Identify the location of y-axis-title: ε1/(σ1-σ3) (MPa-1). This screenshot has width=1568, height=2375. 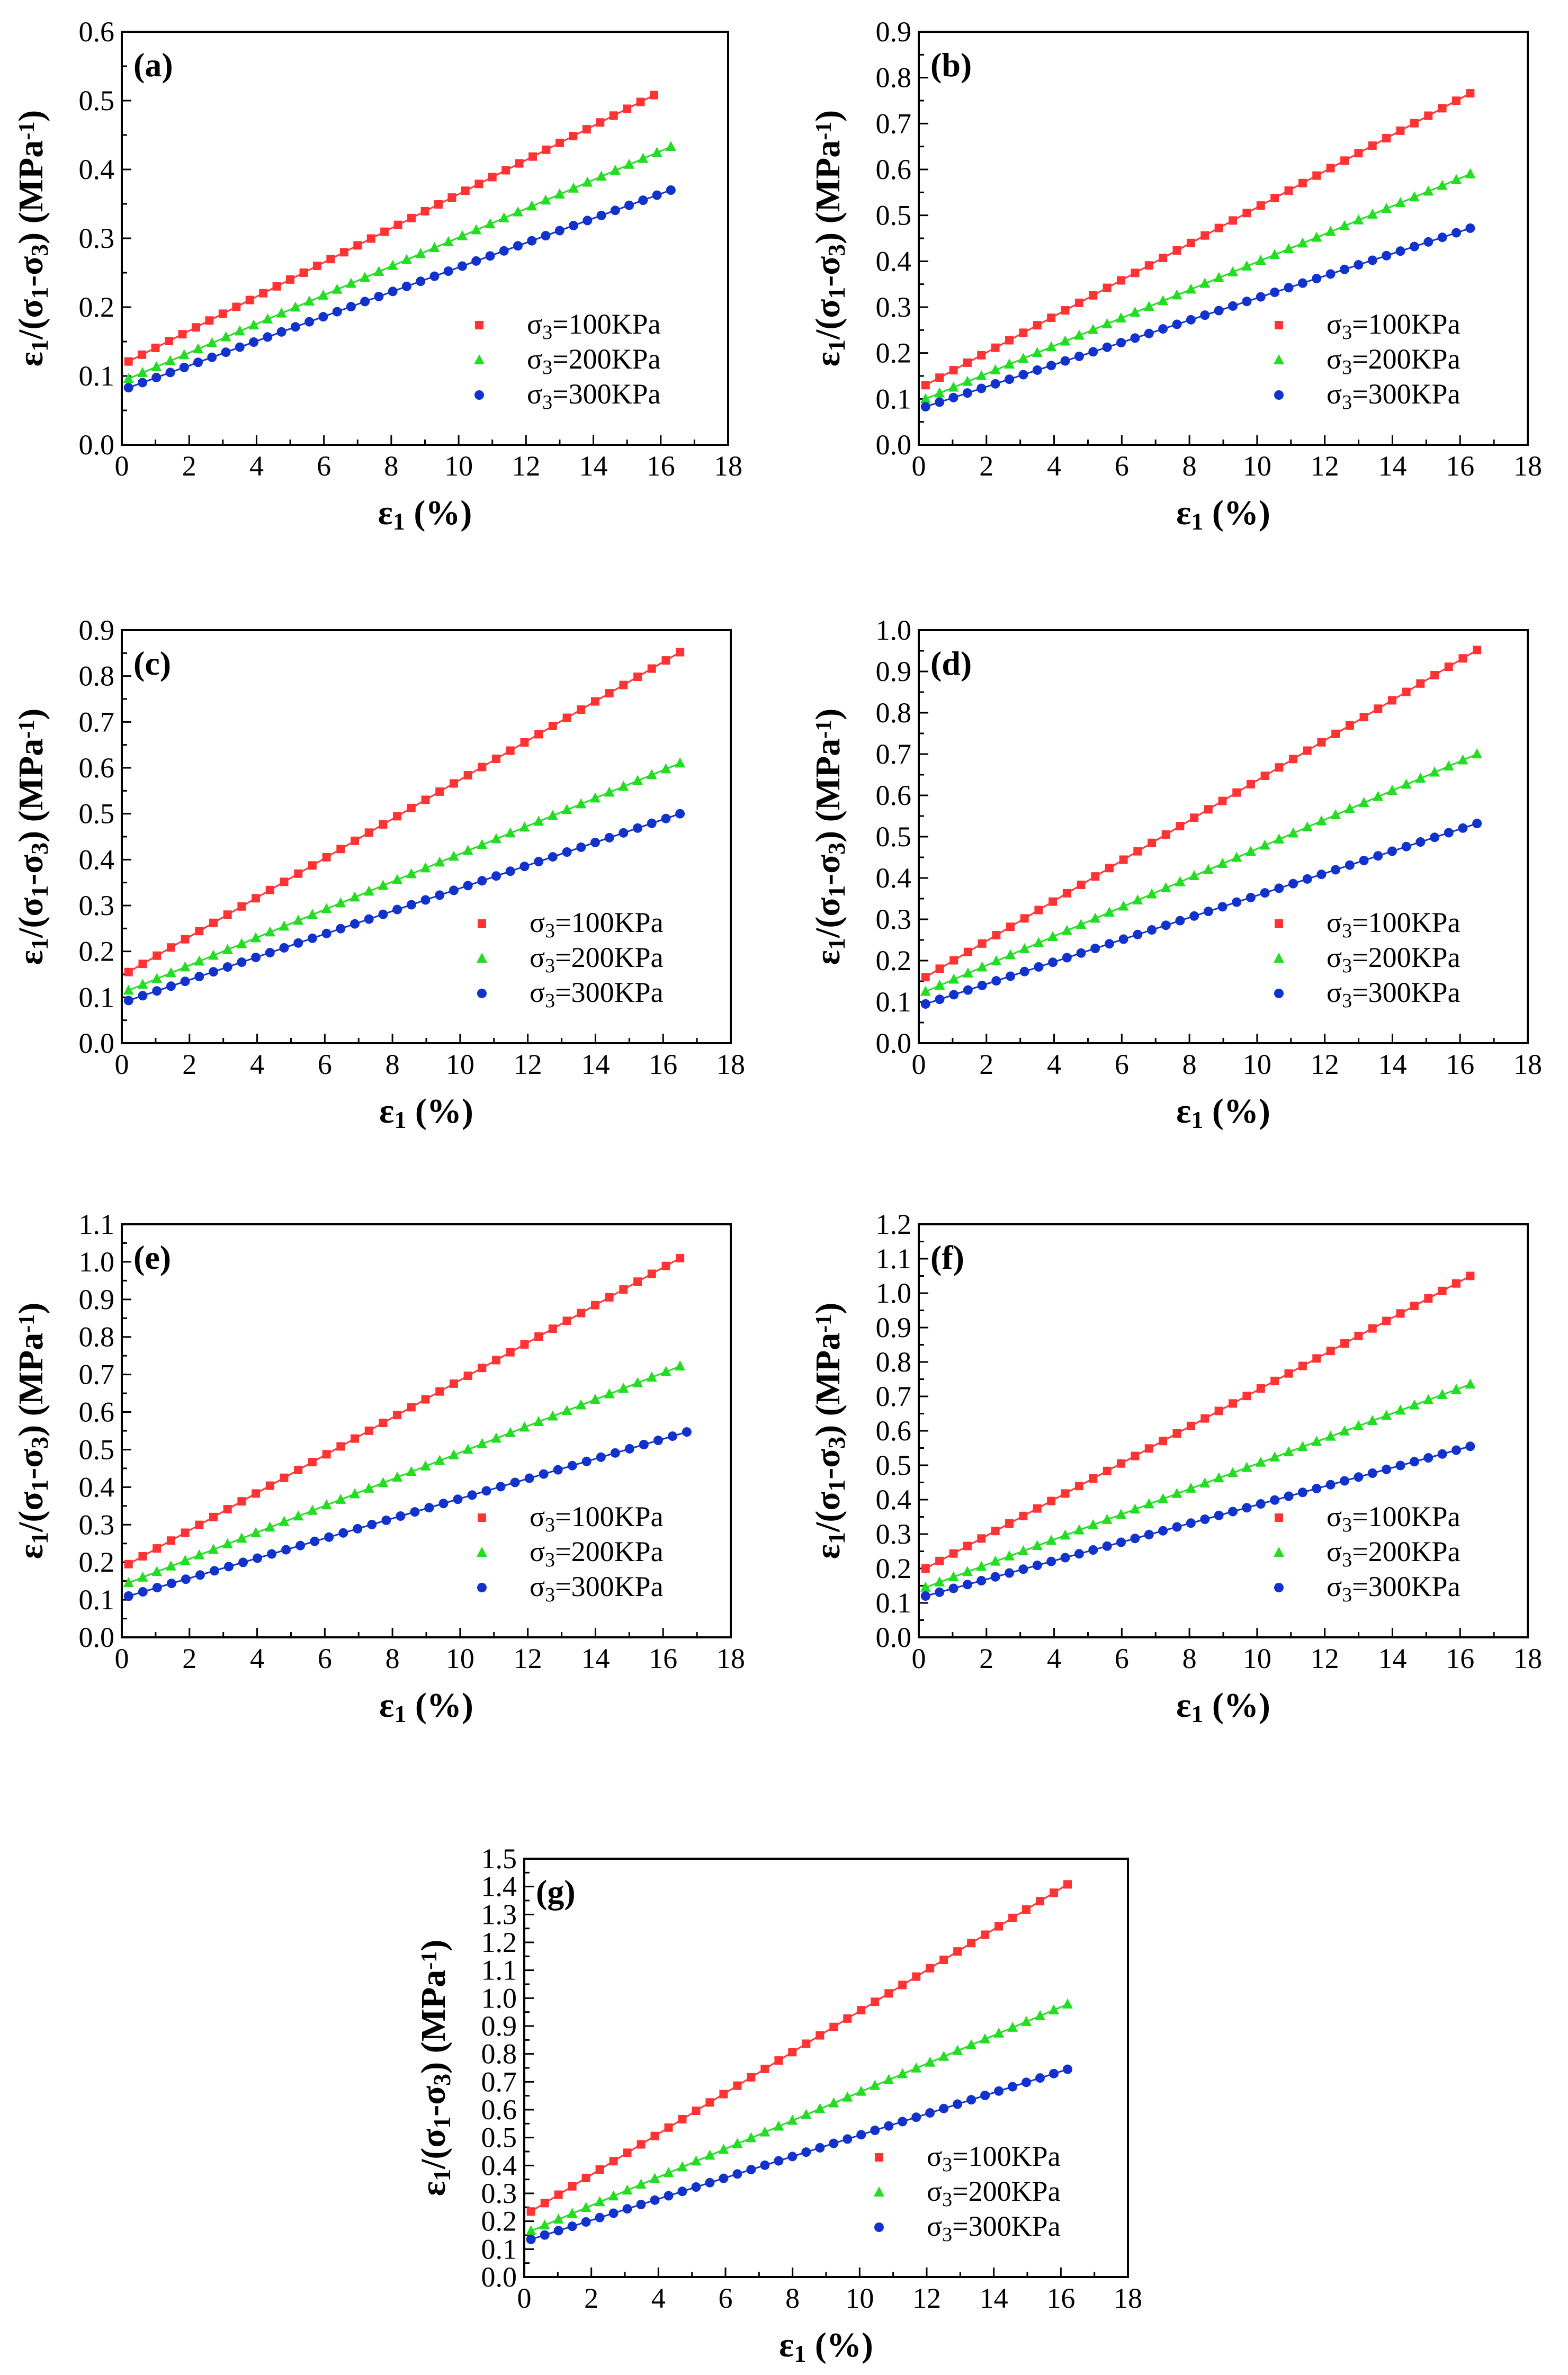
(434, 2068).